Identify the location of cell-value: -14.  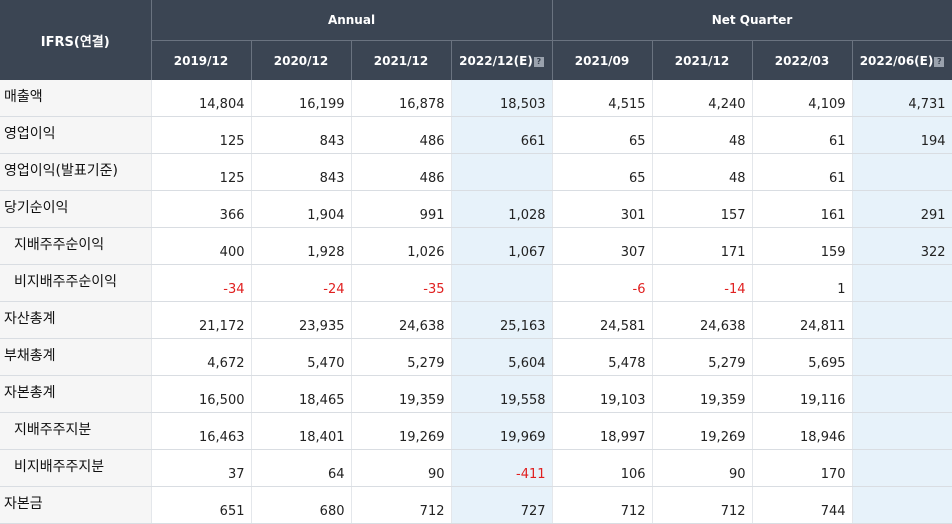
(735, 289).